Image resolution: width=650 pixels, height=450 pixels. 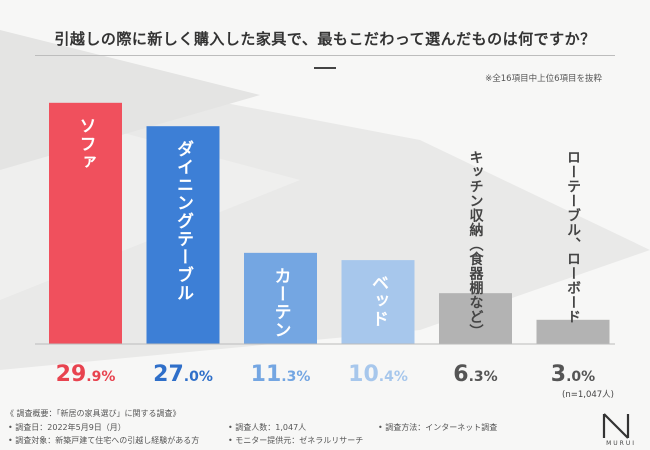 I want to click on category-label-2: カーテン, so click(x=281, y=303).